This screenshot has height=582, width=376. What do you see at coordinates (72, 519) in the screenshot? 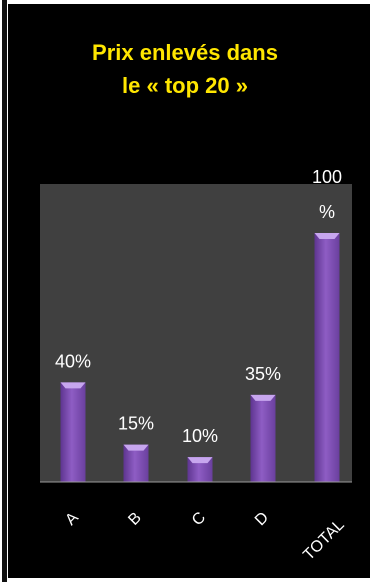
I see `category-label-a: A` at bounding box center [72, 519].